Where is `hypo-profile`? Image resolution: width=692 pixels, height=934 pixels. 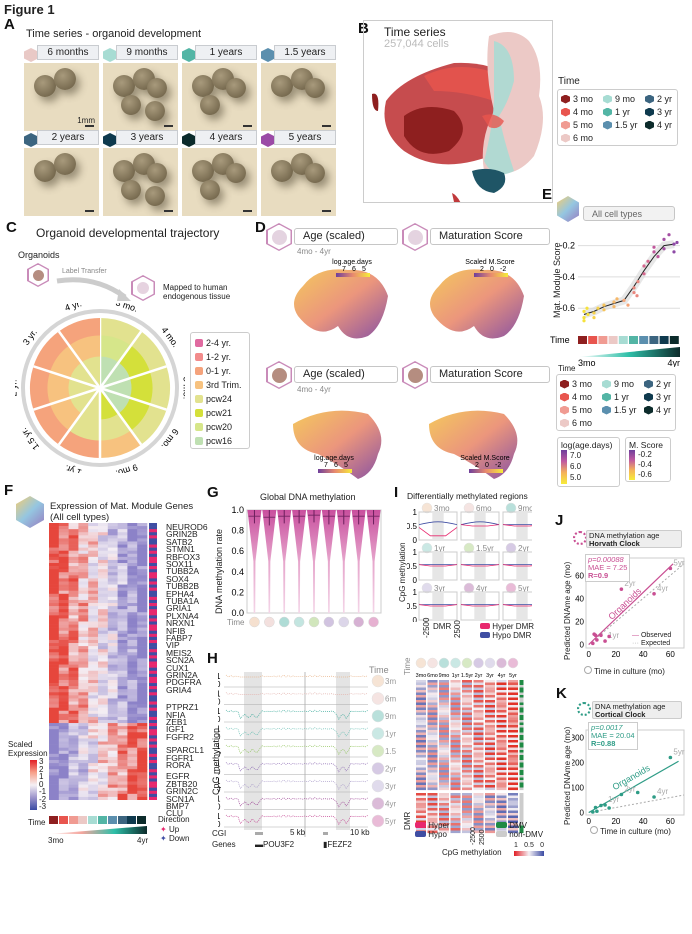
hypo-profile is located at coordinates (517, 525).